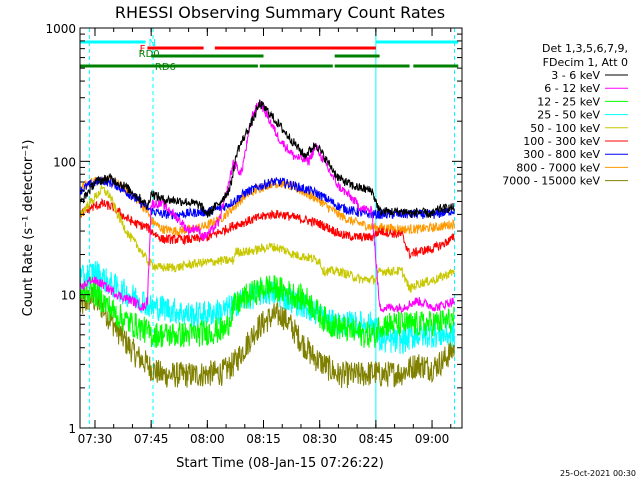  Describe the element at coordinates (376, 439) in the screenshot. I see `x-tick-label: 08:45` at that location.